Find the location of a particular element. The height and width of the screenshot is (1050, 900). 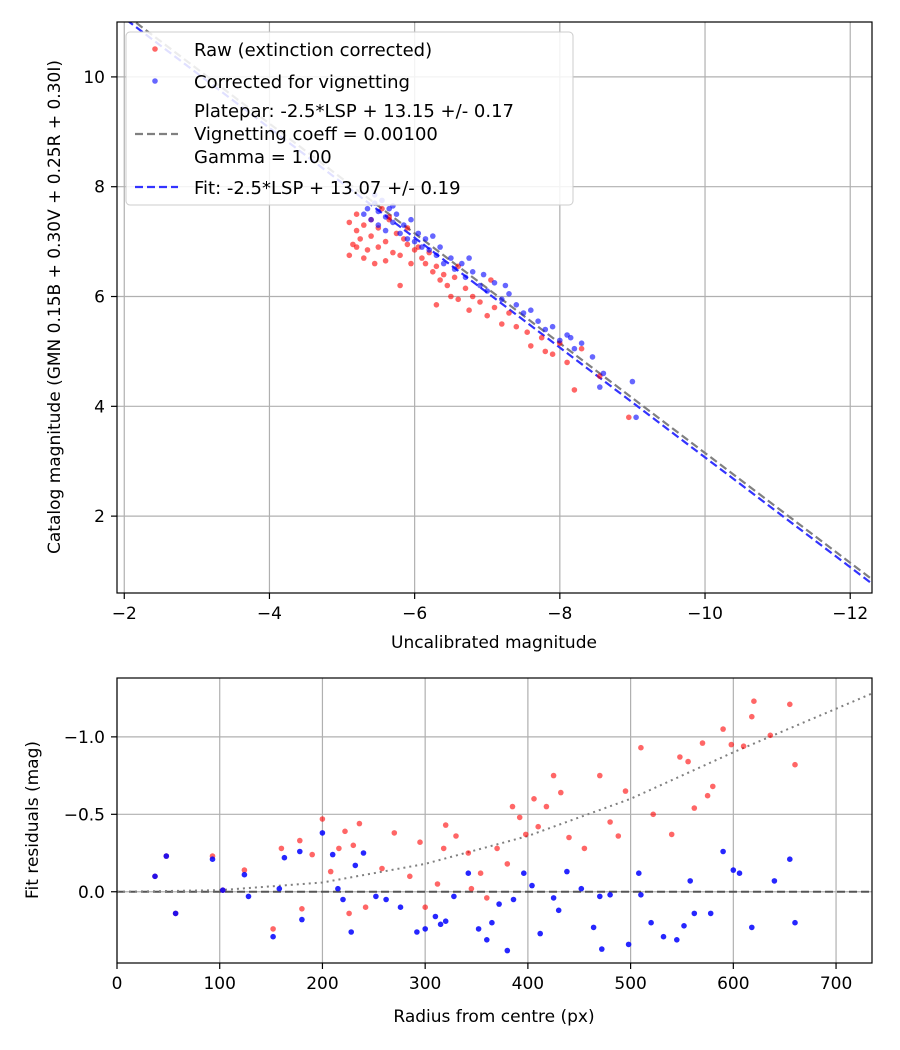

legend-corrected-marker is located at coordinates (155, 81).